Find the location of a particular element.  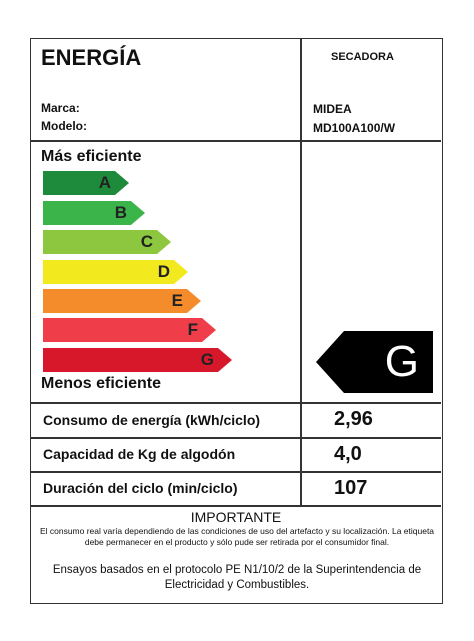

class-letter: F is located at coordinates (192, 329).